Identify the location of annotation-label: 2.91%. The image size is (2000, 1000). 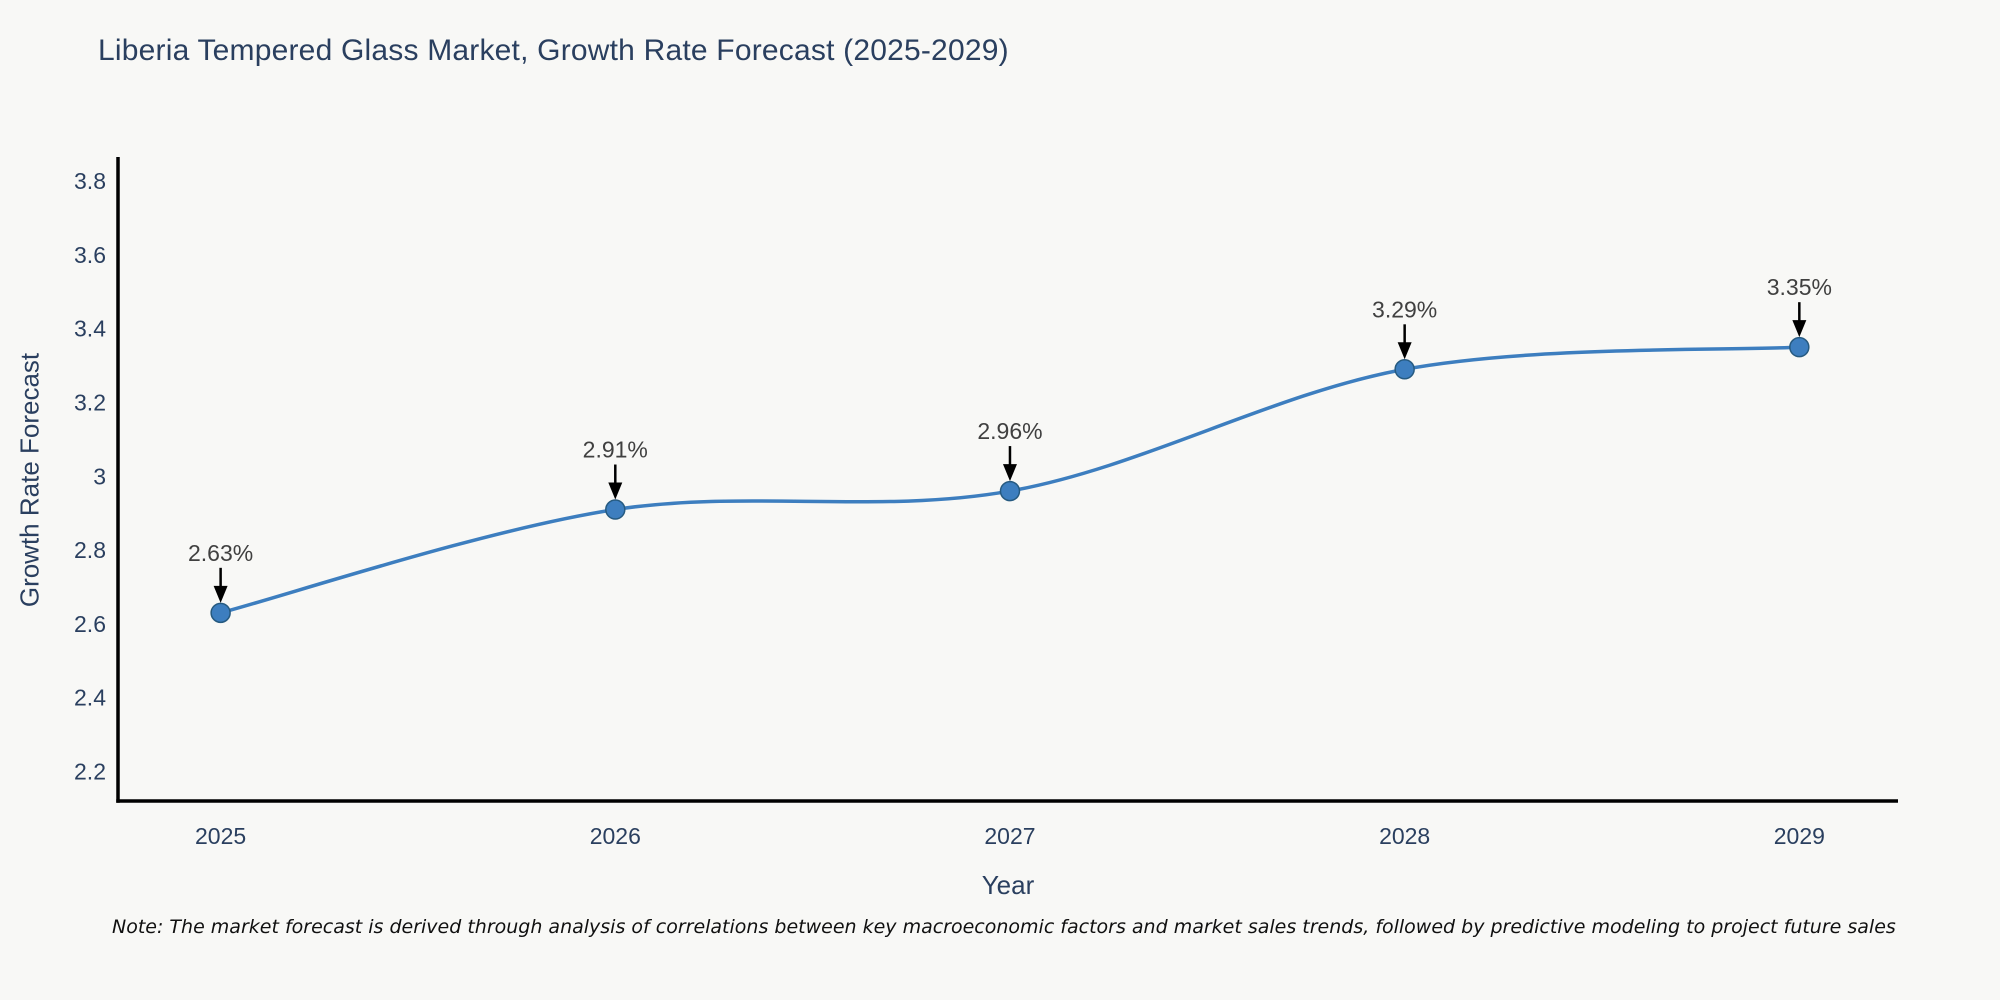
(615, 450).